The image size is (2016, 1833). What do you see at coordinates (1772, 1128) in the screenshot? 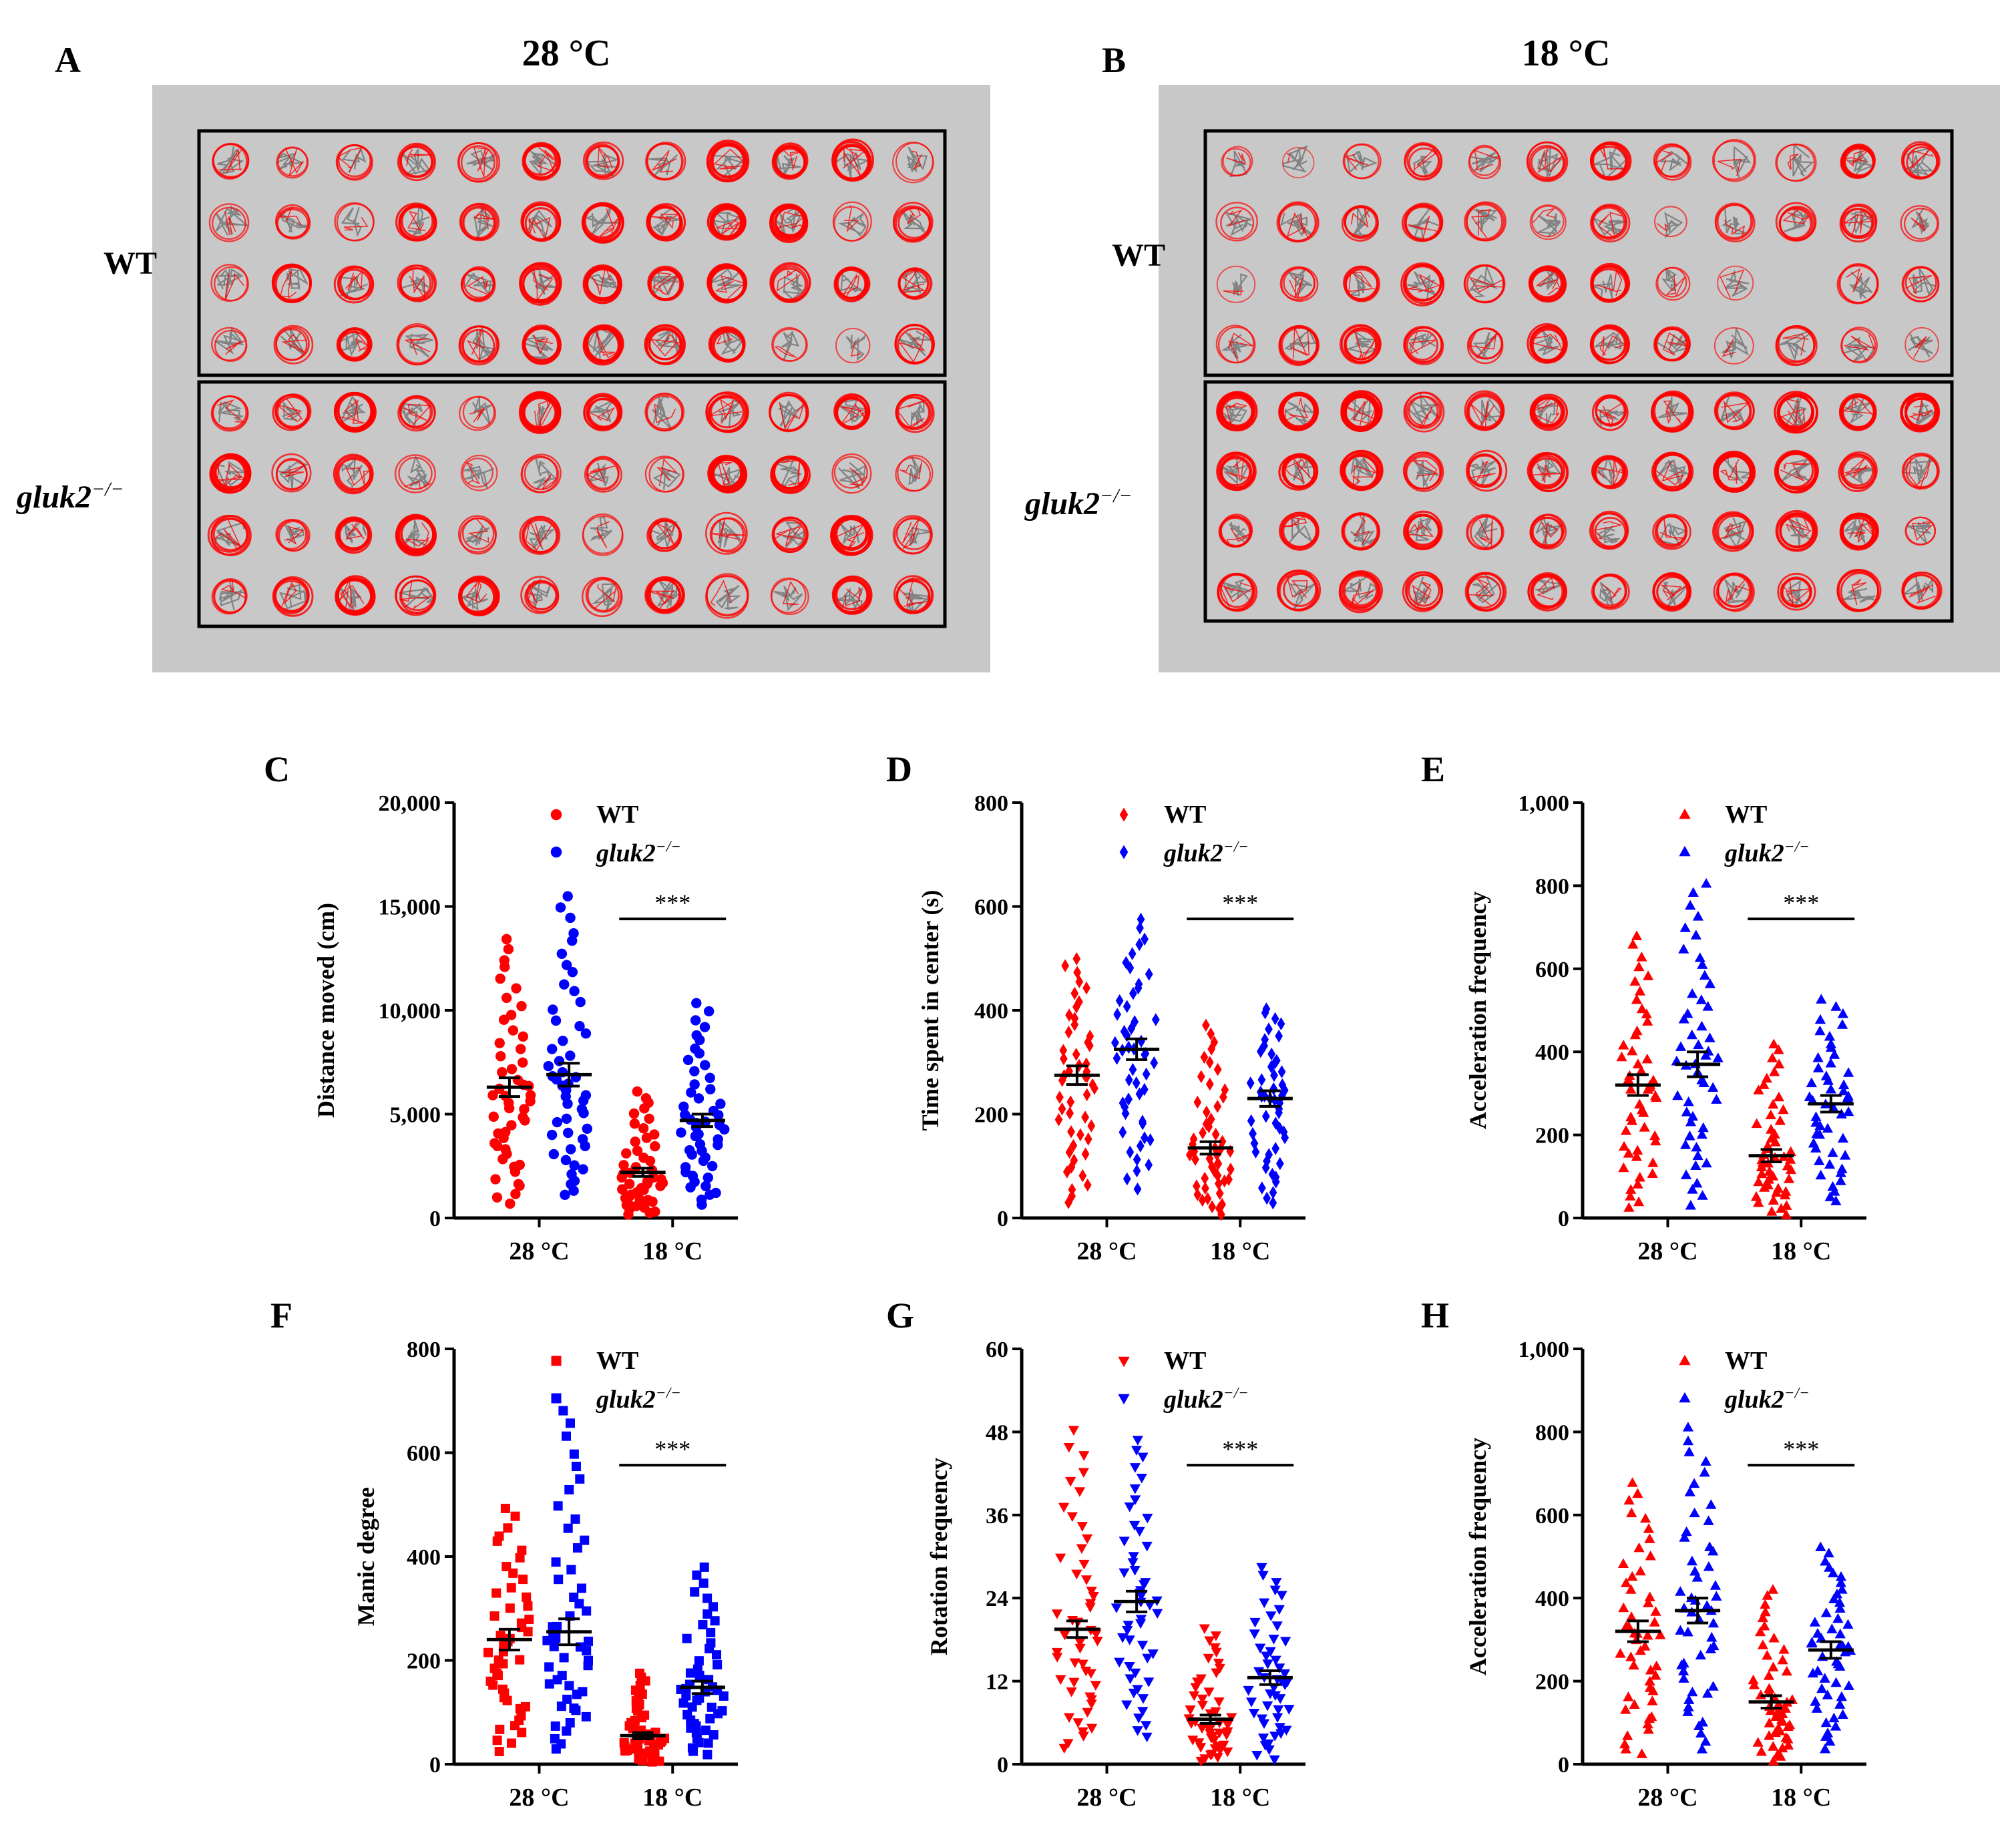
I see `point-group` at bounding box center [1772, 1128].